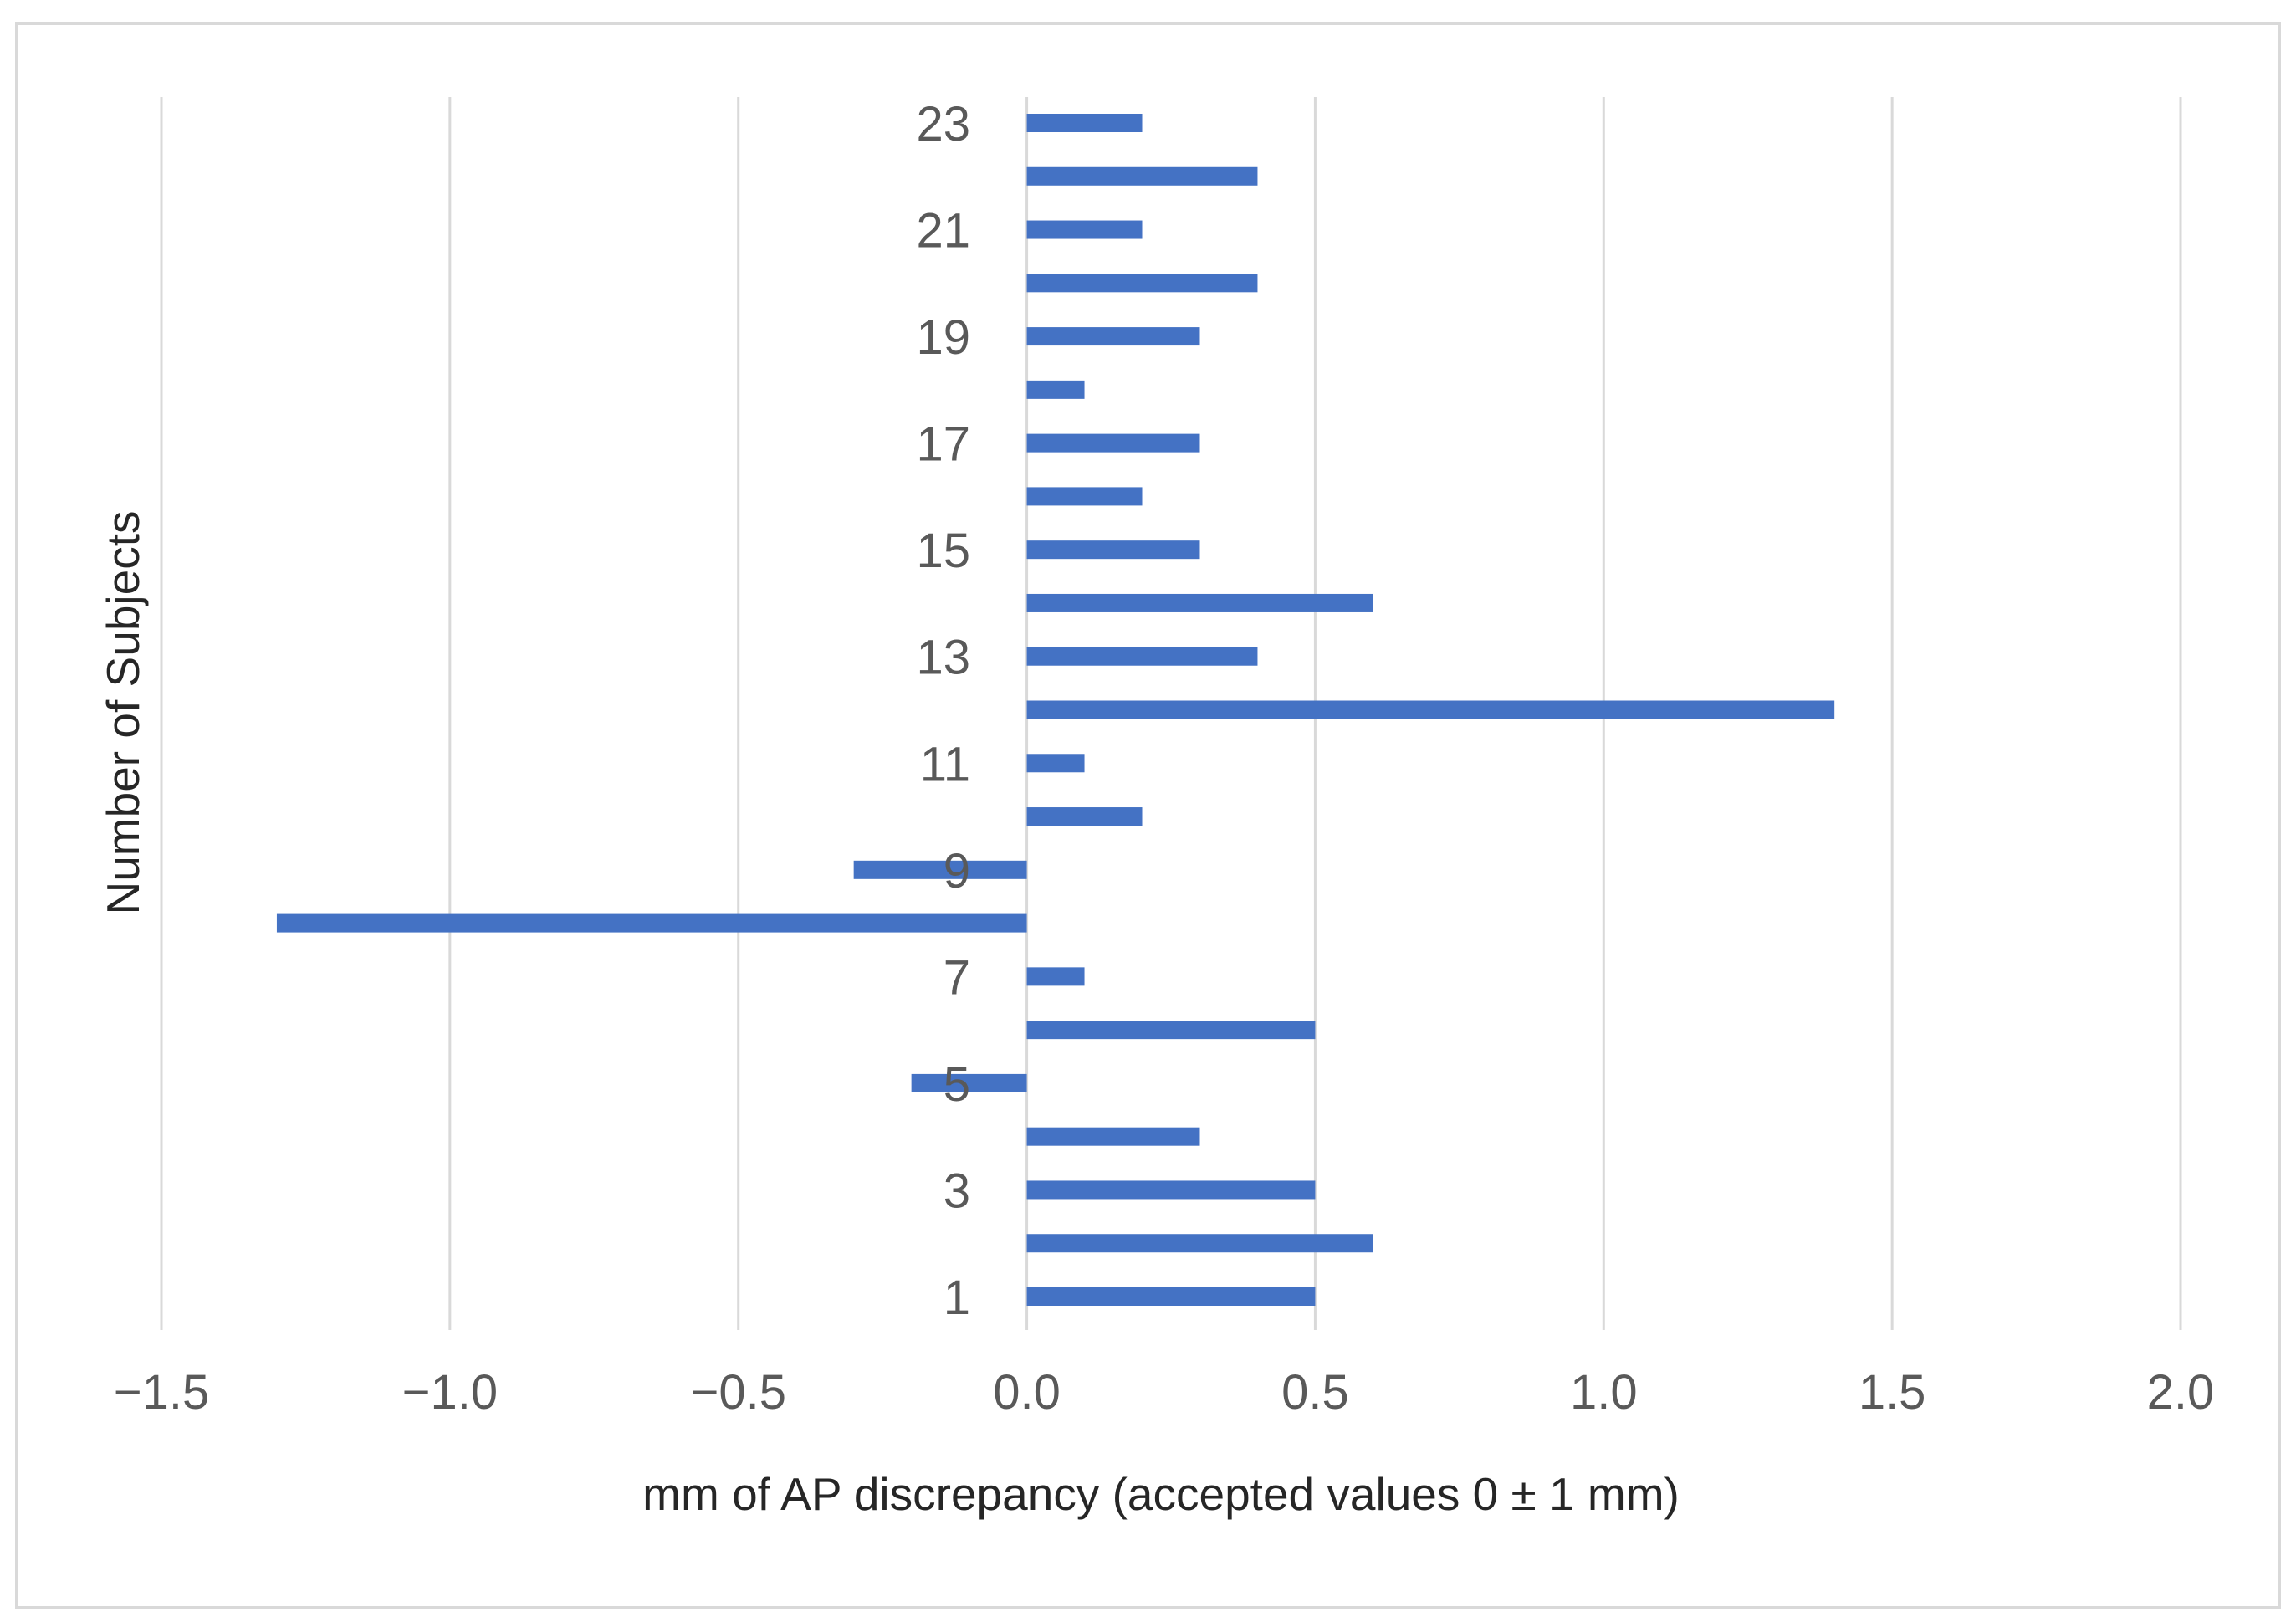 The height and width of the screenshot is (1622, 2296). What do you see at coordinates (1315, 1392) in the screenshot?
I see `x-tick-label: 0.5` at bounding box center [1315, 1392].